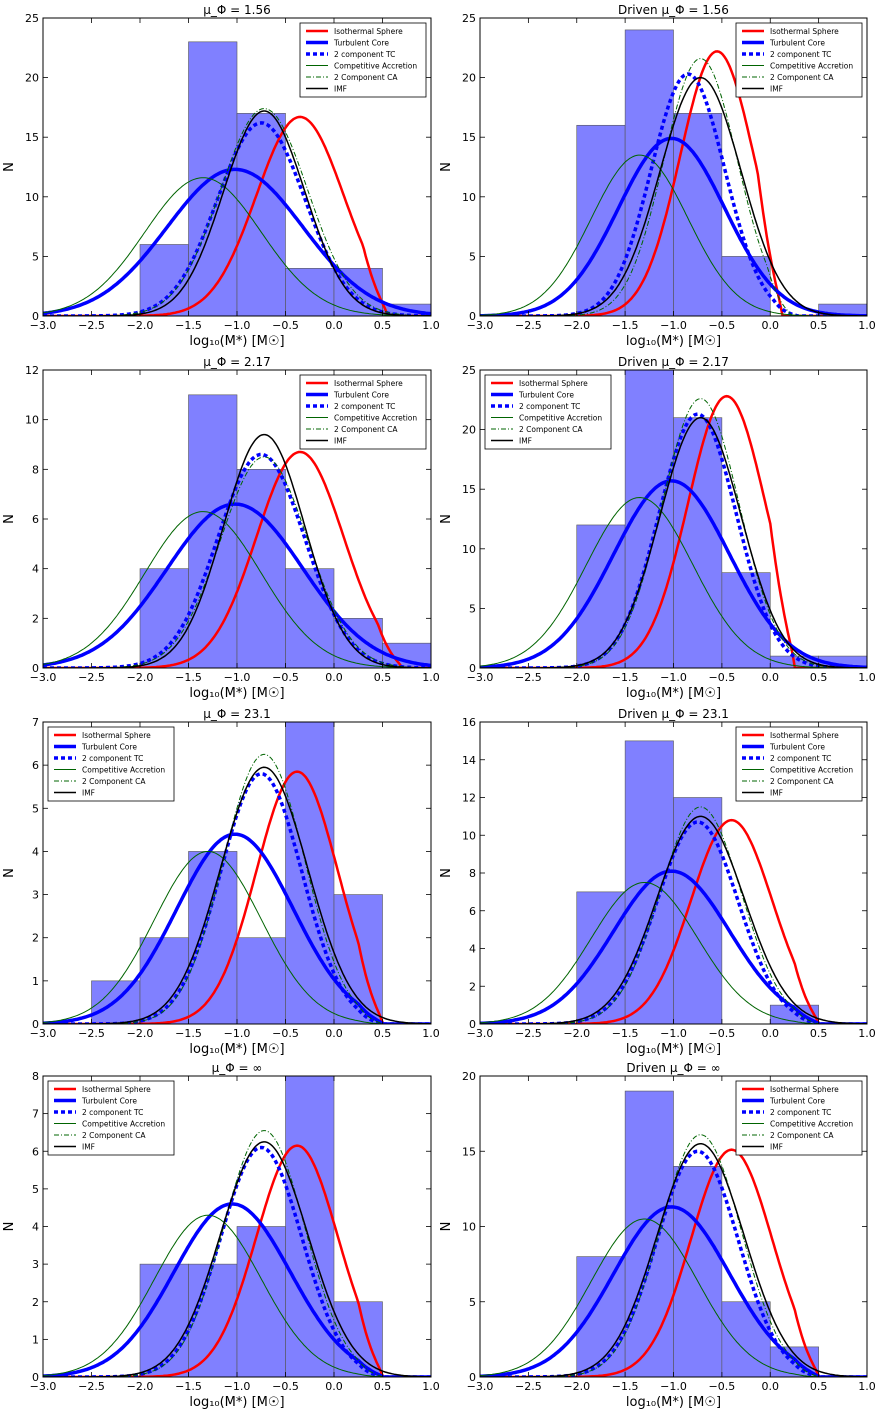 The width and height of the screenshot is (879, 1423). I want to click on panel-title: Driven μ_Φ = 23.1, so click(673, 714).